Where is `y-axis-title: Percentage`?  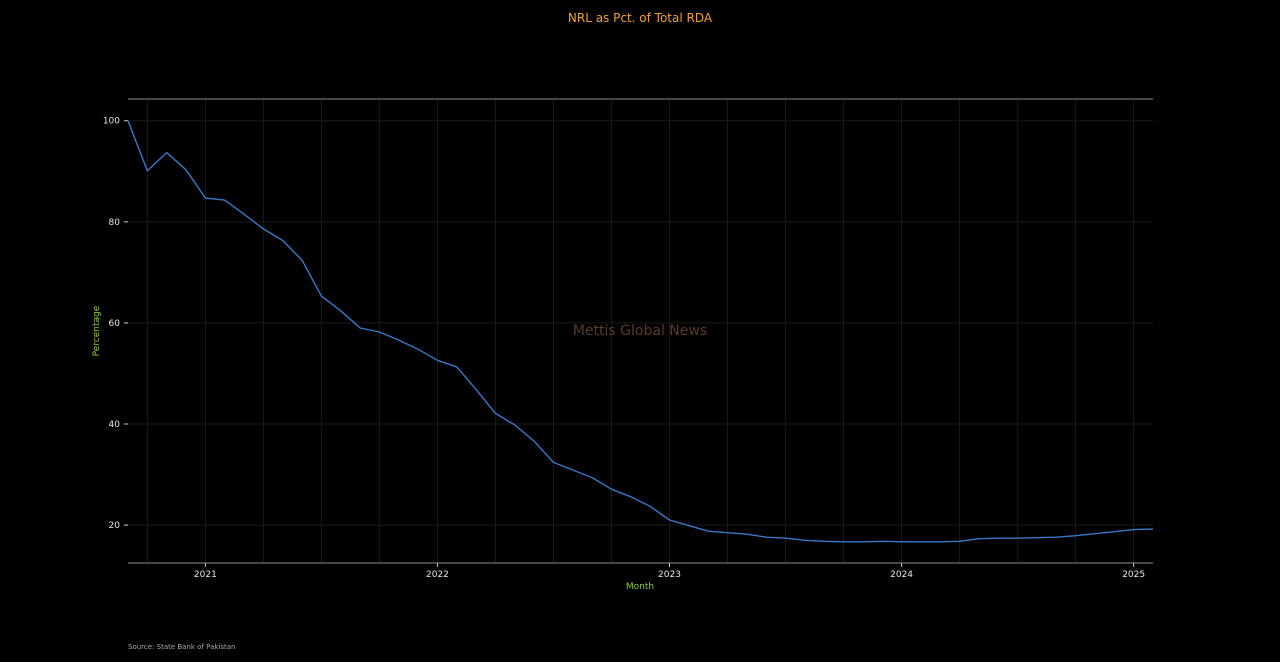 y-axis-title: Percentage is located at coordinates (97, 330).